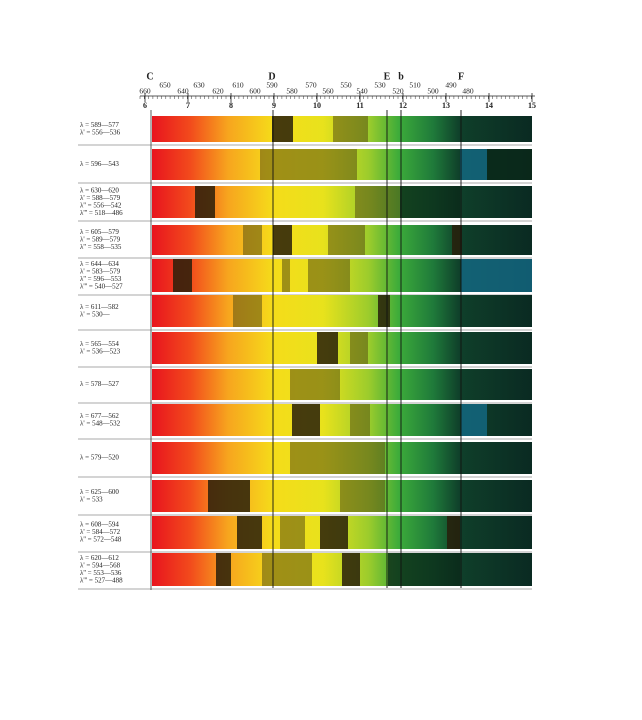 The image size is (642, 720). I want to click on band-label: λ'' = 553—536, so click(101, 573).